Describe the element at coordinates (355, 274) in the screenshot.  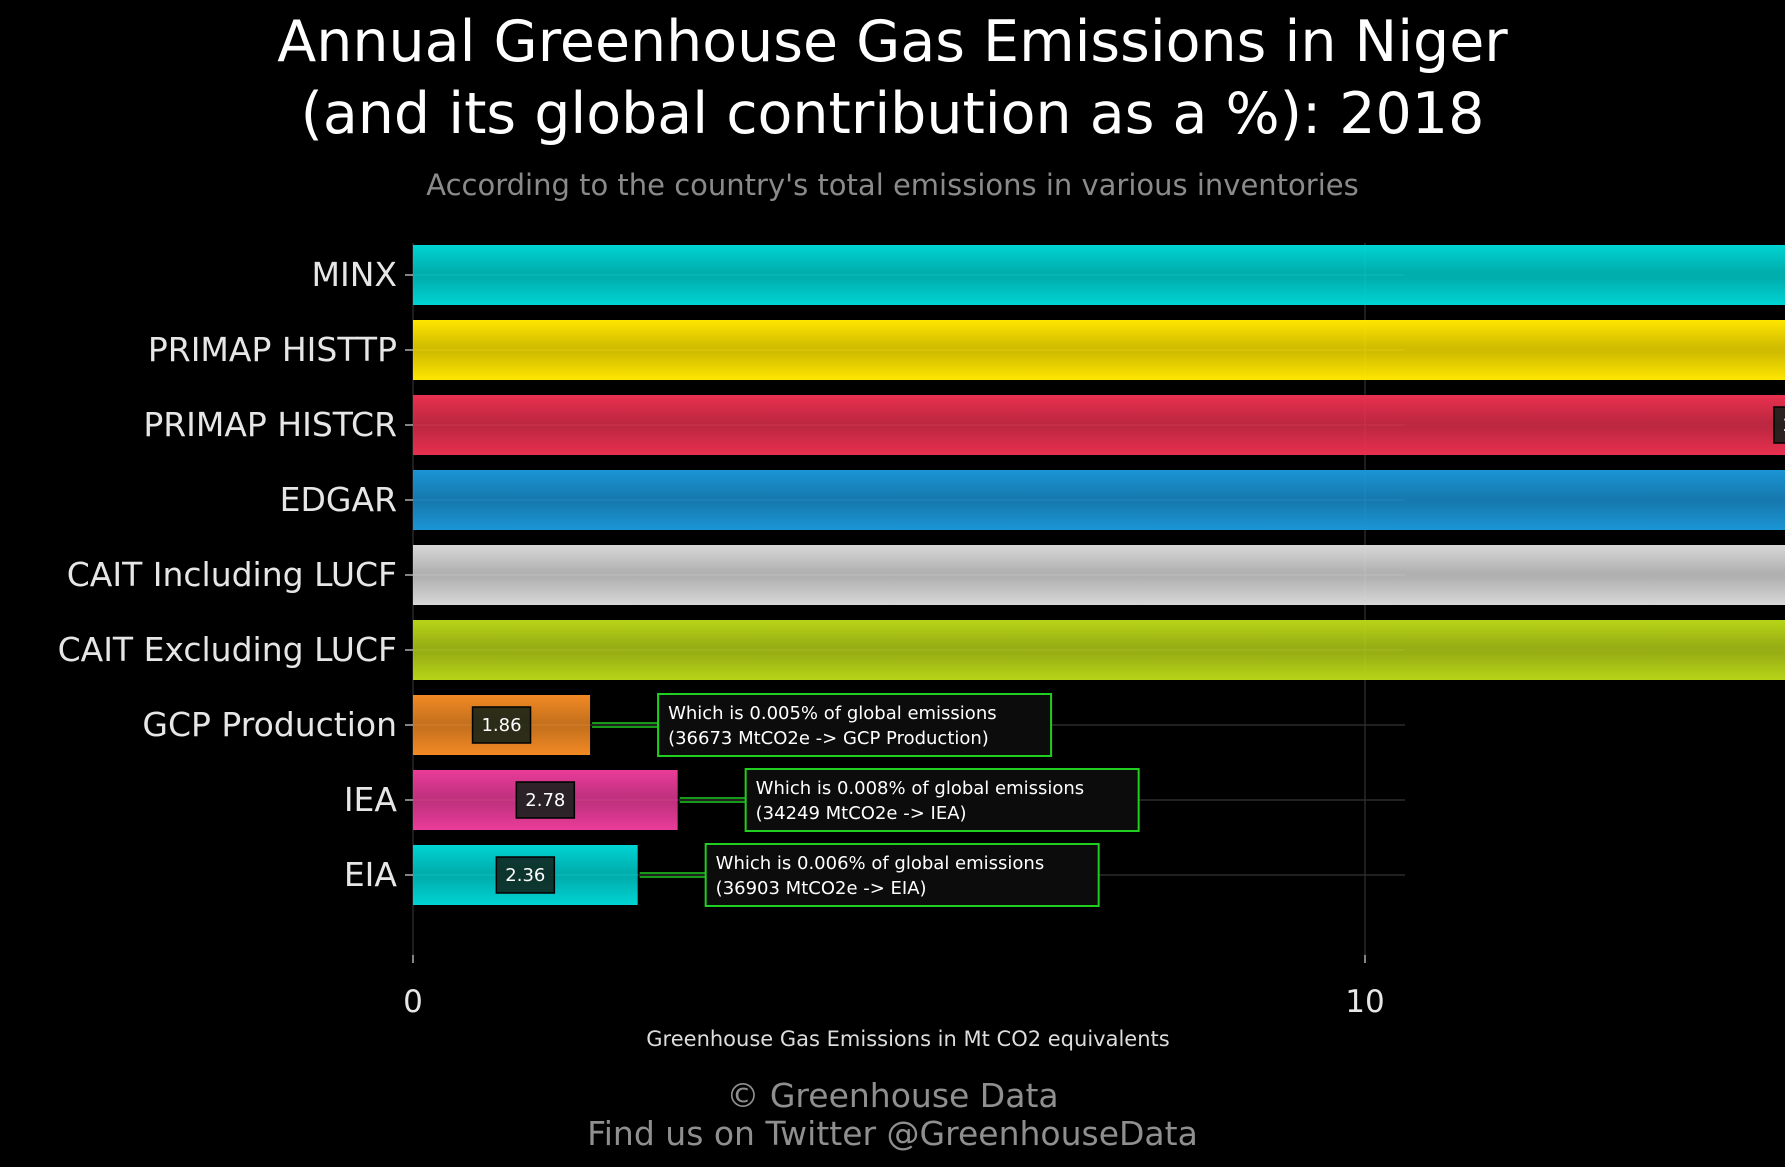
I see `category-label: MINX` at that location.